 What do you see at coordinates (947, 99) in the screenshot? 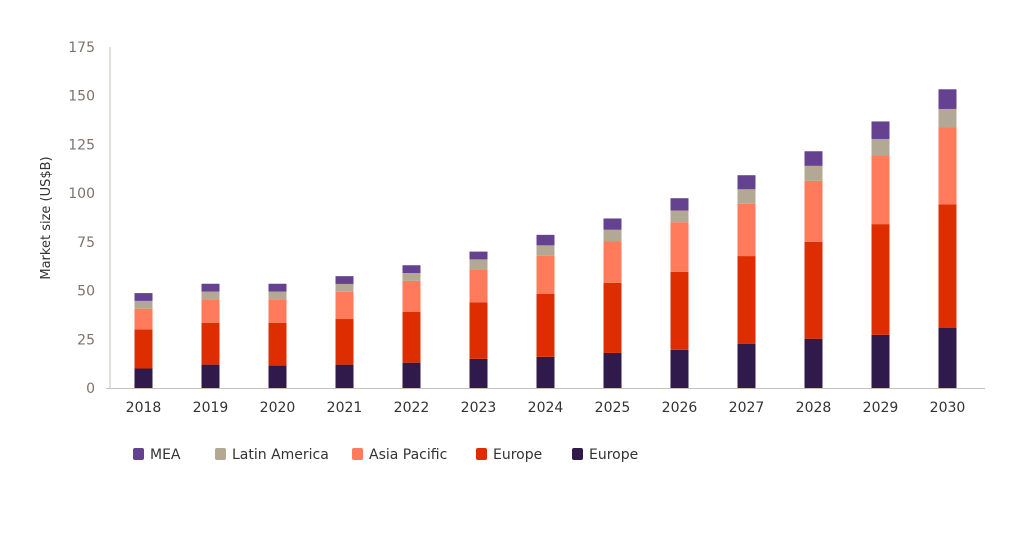
I see `bar-segment-mea-2030` at bounding box center [947, 99].